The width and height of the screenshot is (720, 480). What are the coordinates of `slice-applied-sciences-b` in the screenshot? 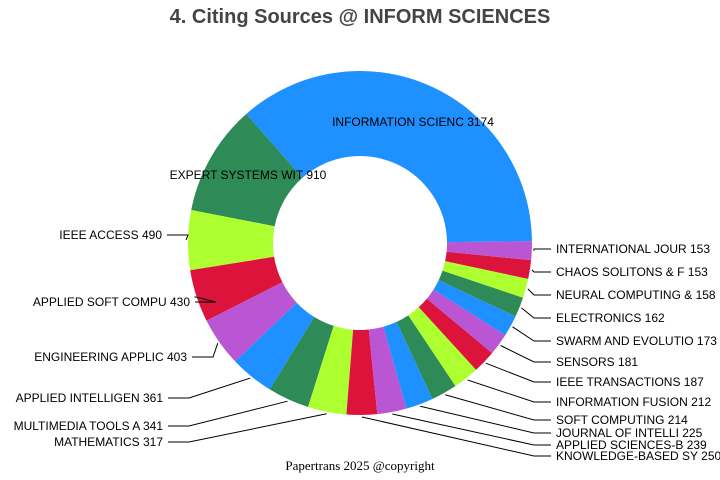 It's located at (387, 370).